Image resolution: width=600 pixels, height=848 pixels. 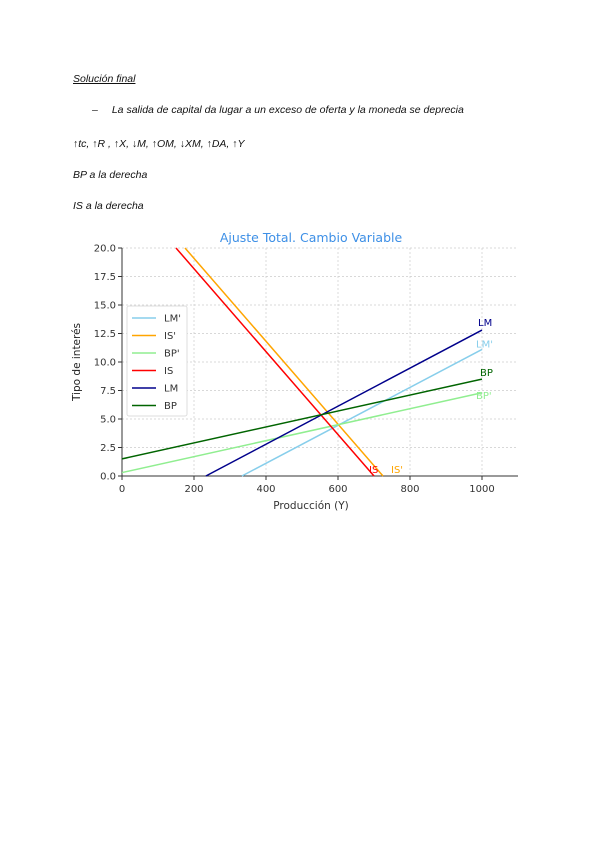 I want to click on chart-title: Ajuste Total. Cambio Variable, so click(x=311, y=237).